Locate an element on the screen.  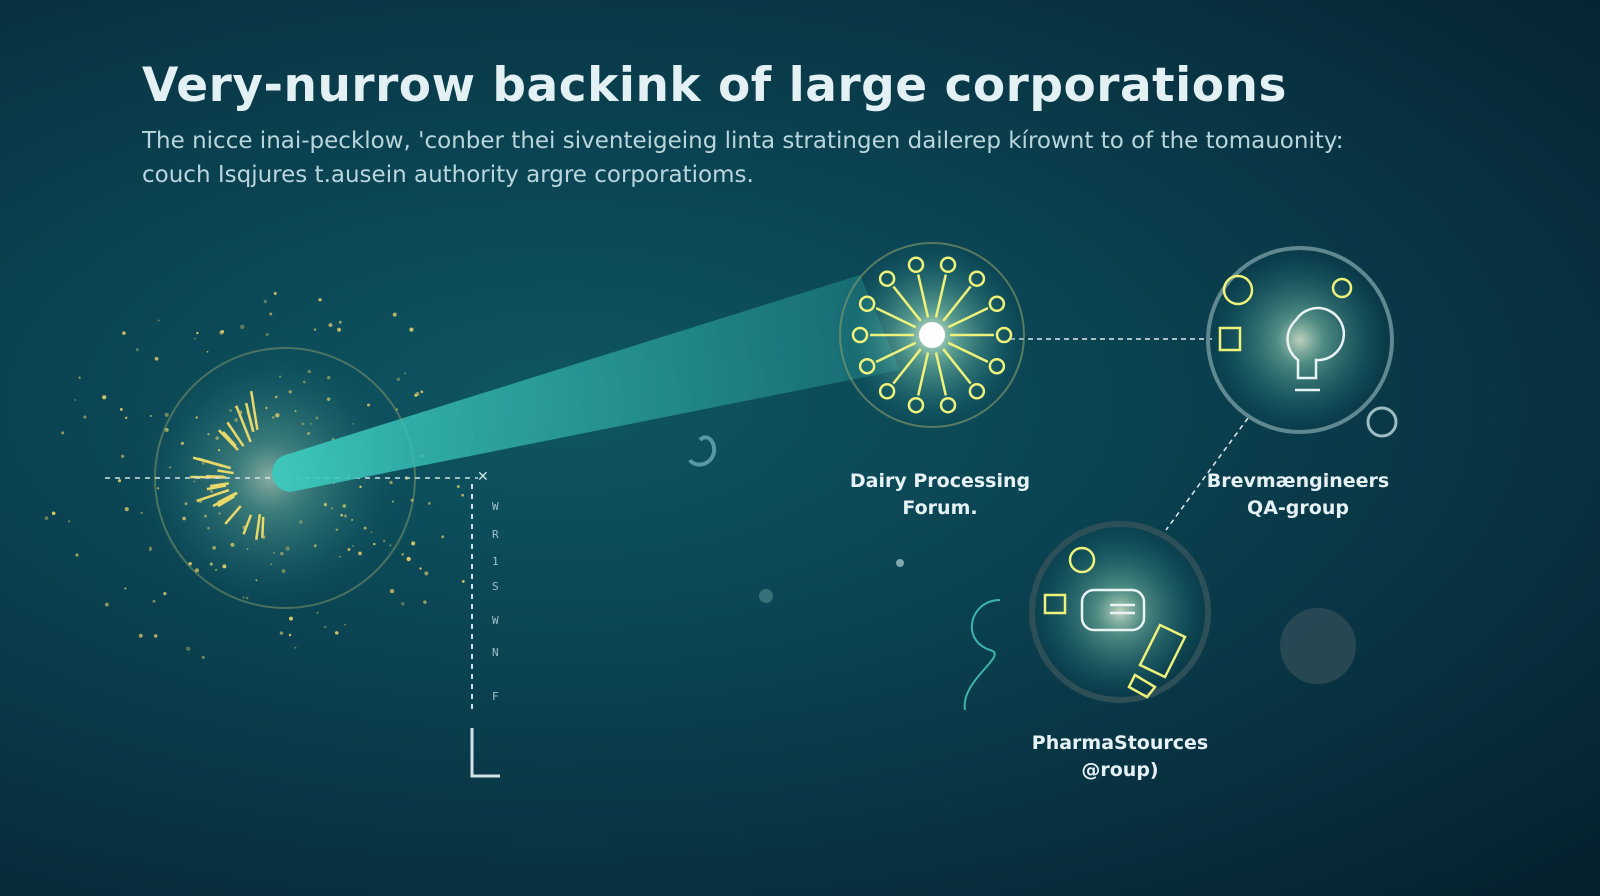
close-icon: ✕ is located at coordinates (483, 477).